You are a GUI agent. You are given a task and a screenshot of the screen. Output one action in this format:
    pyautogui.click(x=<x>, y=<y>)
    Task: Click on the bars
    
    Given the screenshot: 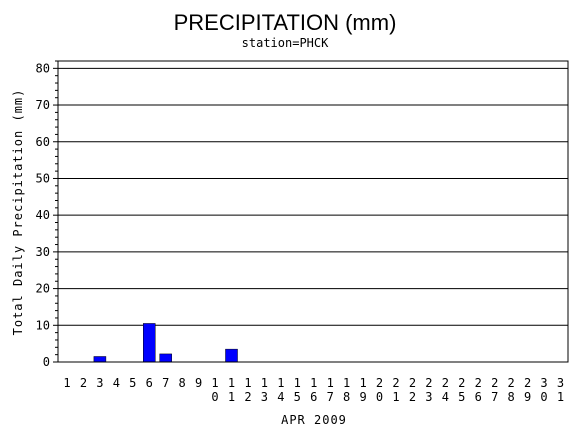 What is the action you would take?
    pyautogui.click(x=165, y=343)
    